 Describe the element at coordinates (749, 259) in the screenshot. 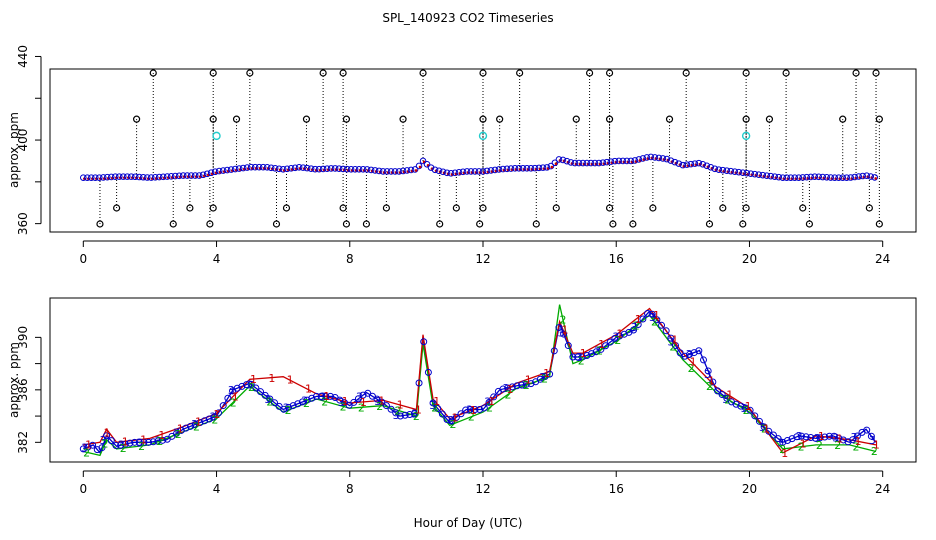

I see `top-x-tick-label: 20` at that location.